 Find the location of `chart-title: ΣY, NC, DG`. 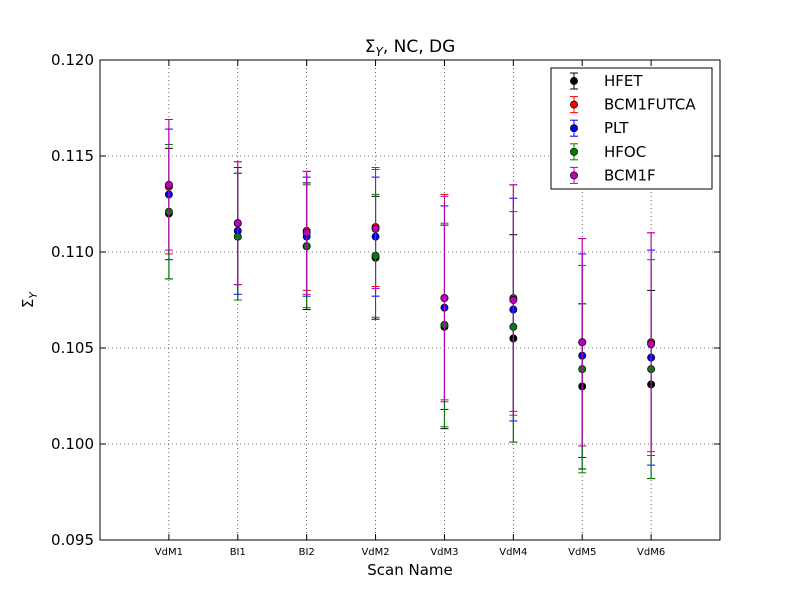

chart-title: ΣY, NC, DG is located at coordinates (410, 48).